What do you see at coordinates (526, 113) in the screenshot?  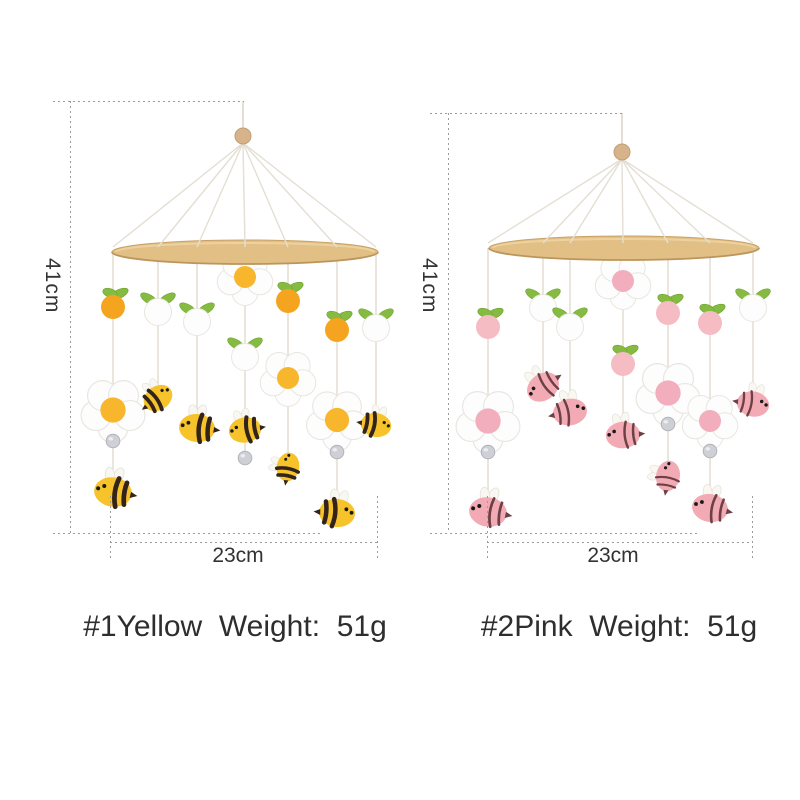 I see `height-dimension-top-line-right` at bounding box center [526, 113].